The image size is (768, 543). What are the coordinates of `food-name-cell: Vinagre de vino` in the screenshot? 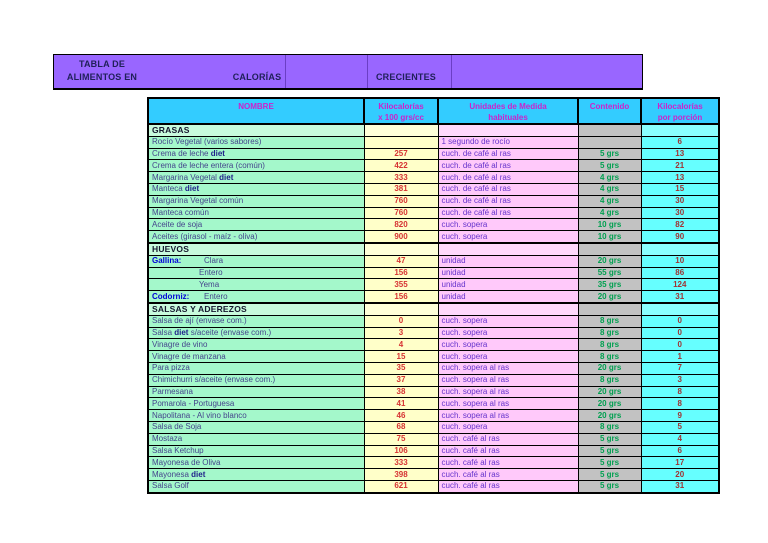 It's located at (256, 345).